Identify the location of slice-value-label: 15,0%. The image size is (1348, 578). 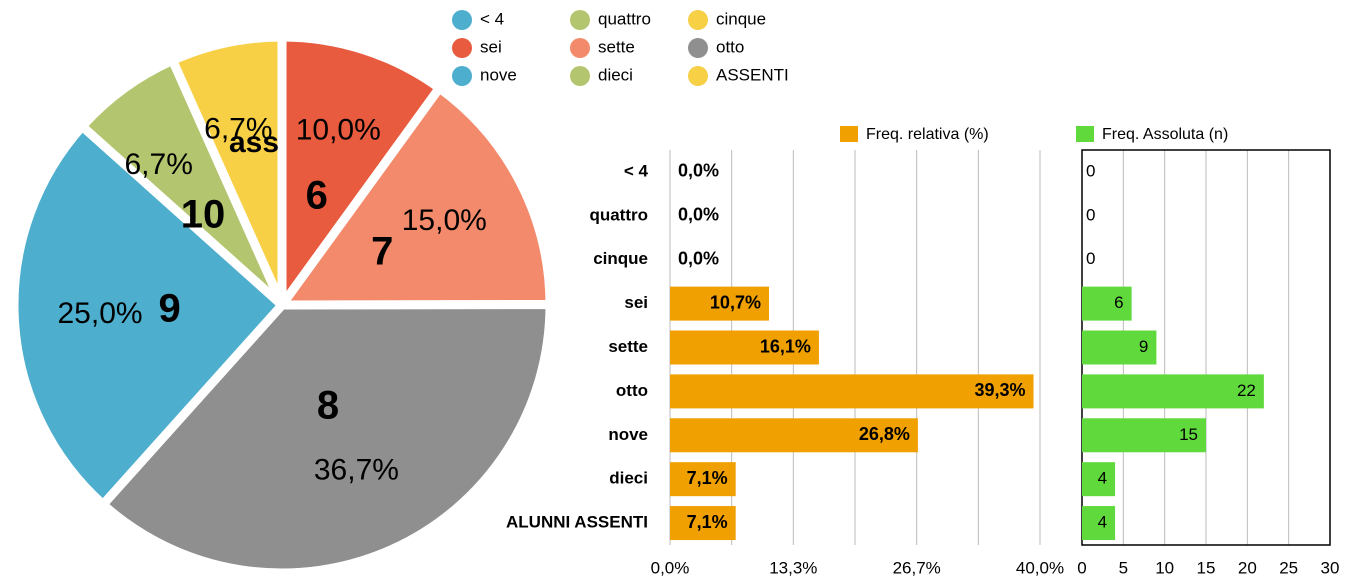
(444, 220).